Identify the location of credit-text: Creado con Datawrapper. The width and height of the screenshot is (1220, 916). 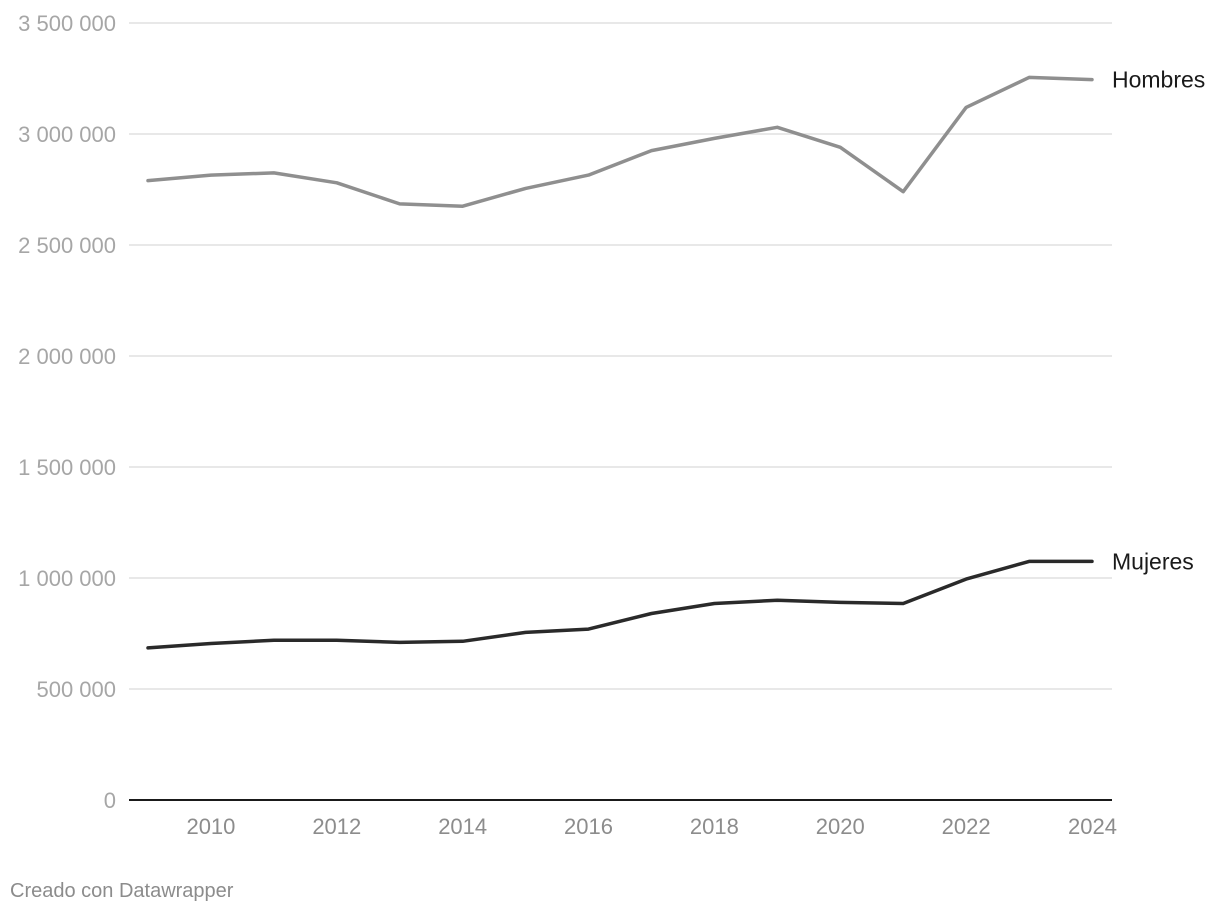
(122, 891).